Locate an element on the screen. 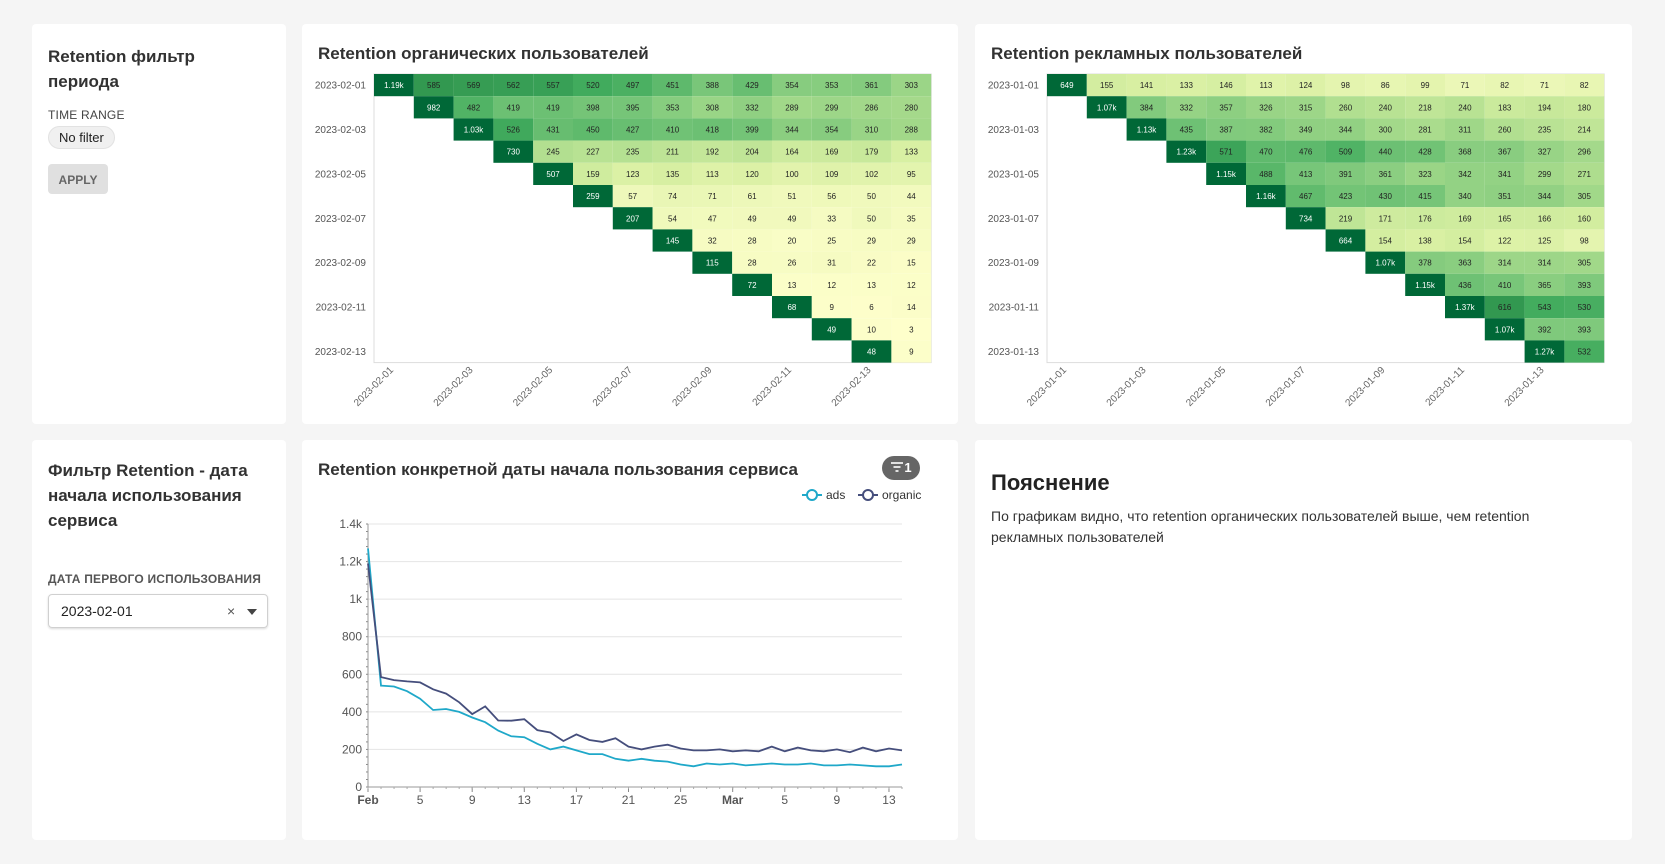  clear-icon: × is located at coordinates (231, 611).